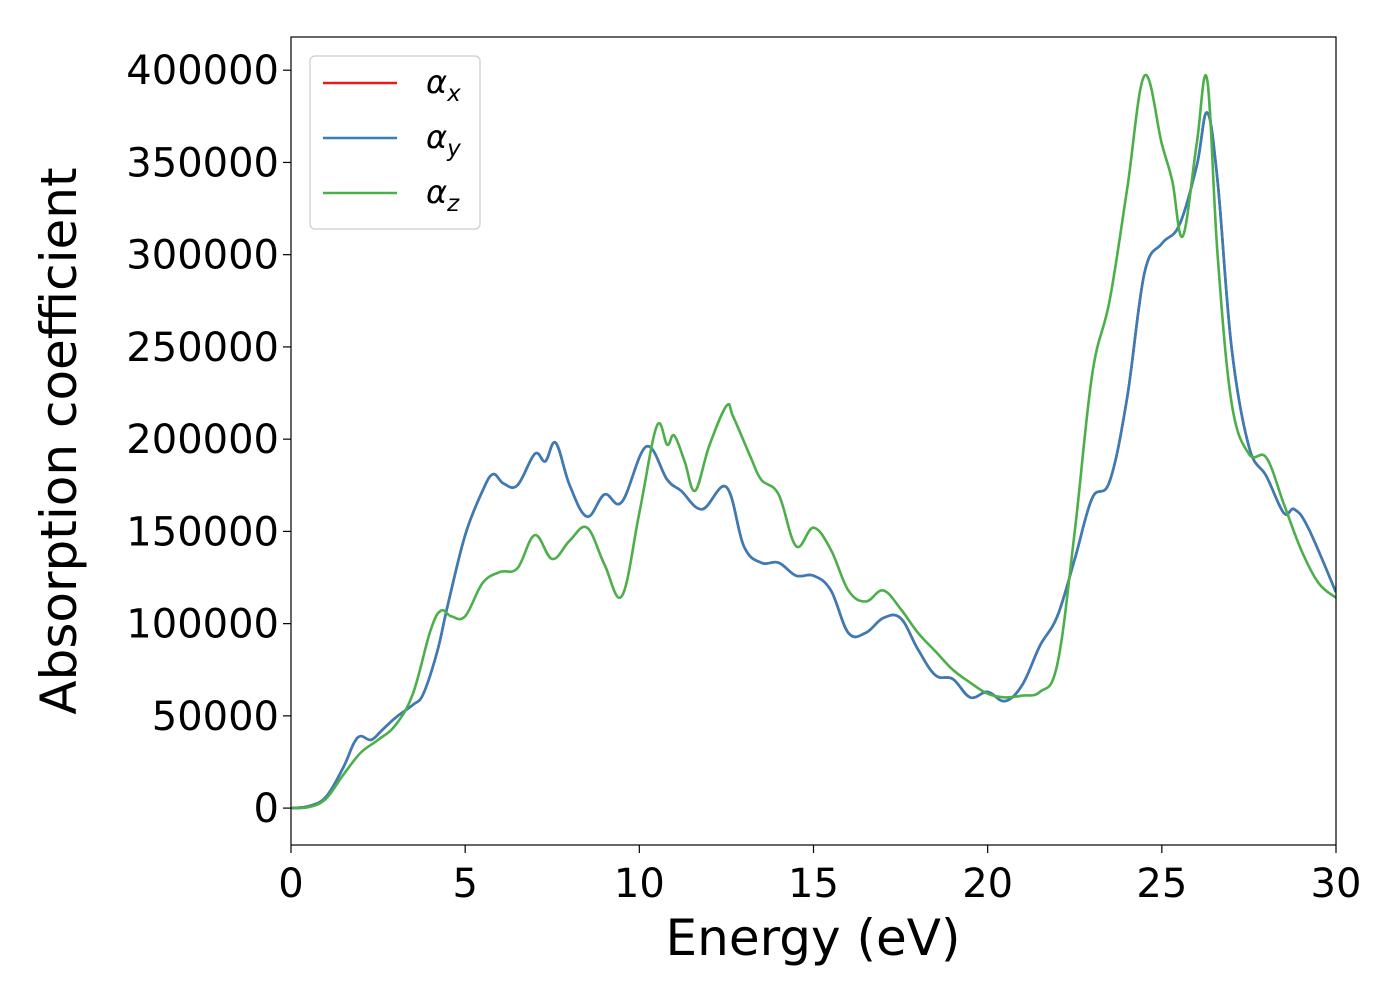 This screenshot has height=1000, width=1400. Describe the element at coordinates (202, 256) in the screenshot. I see `y-tick-label: 300000` at that location.